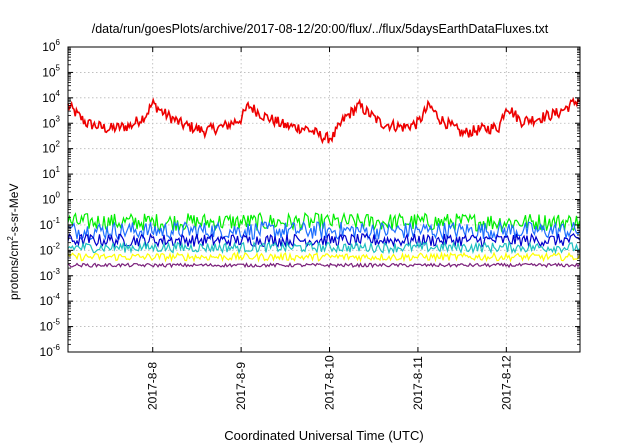 This screenshot has width=640, height=448. What do you see at coordinates (58, 42) in the screenshot?
I see `y-tick-exponent: 6` at bounding box center [58, 42].